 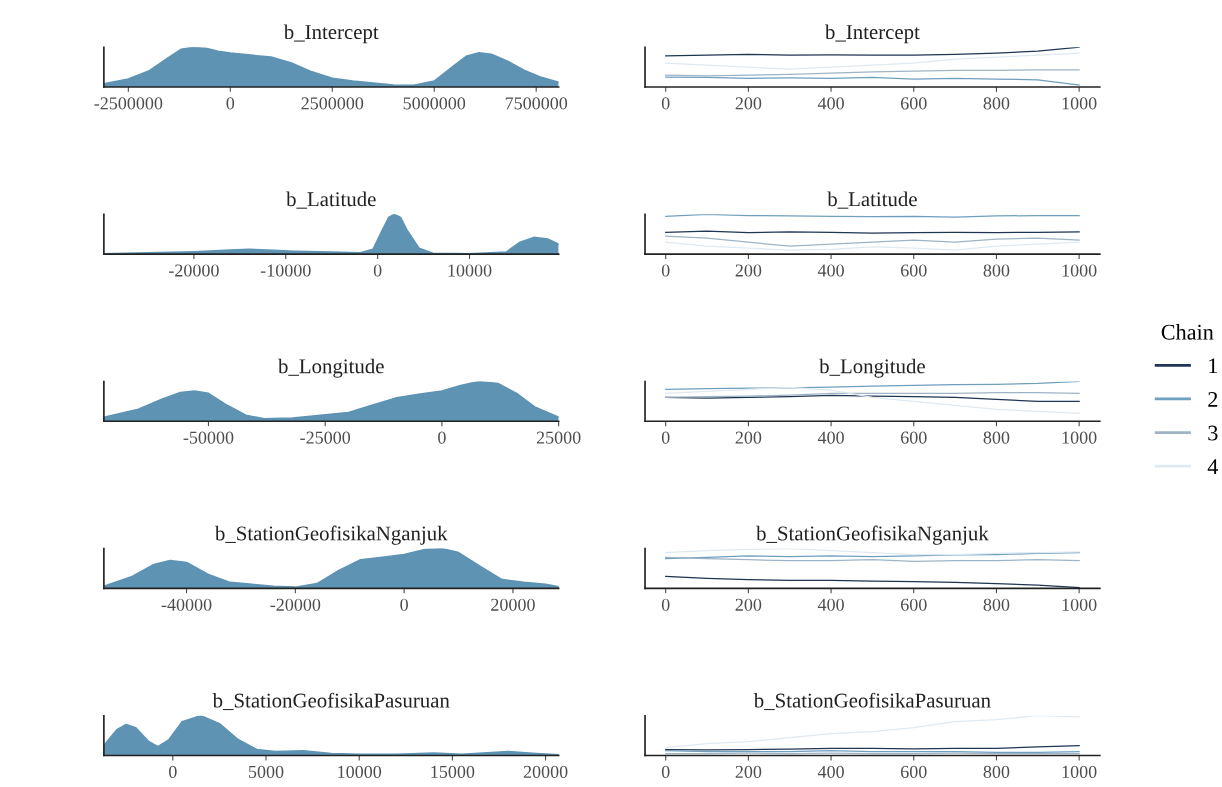 What do you see at coordinates (1187, 332) in the screenshot?
I see `legend-title: Chain` at bounding box center [1187, 332].